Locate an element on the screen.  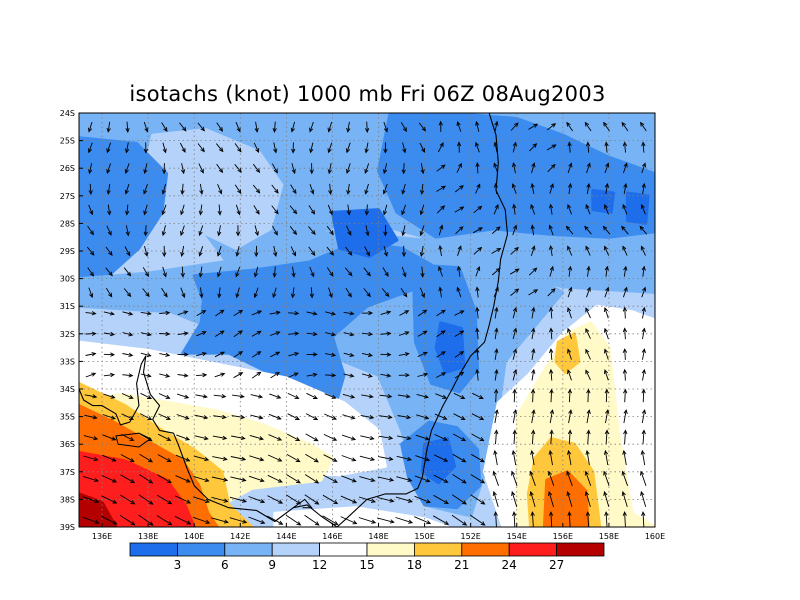
isotach-region is located at coordinates (137, 489).